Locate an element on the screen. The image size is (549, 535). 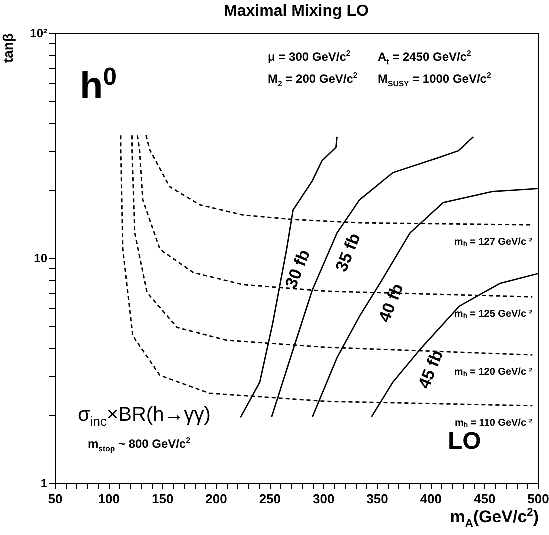
annotation: σ$_{inc}$×BR(h→γγ) is located at coordinates (144, 416).